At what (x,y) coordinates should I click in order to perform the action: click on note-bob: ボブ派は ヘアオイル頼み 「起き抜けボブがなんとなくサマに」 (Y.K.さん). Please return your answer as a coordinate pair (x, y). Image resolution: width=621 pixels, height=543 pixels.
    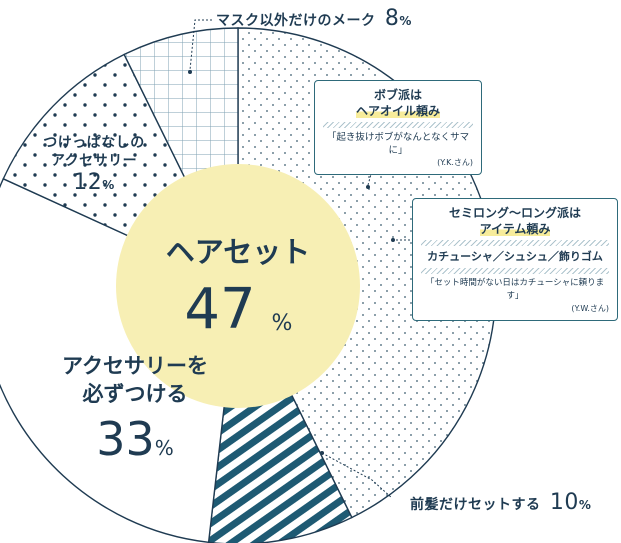
    Looking at the image, I should click on (398, 127).